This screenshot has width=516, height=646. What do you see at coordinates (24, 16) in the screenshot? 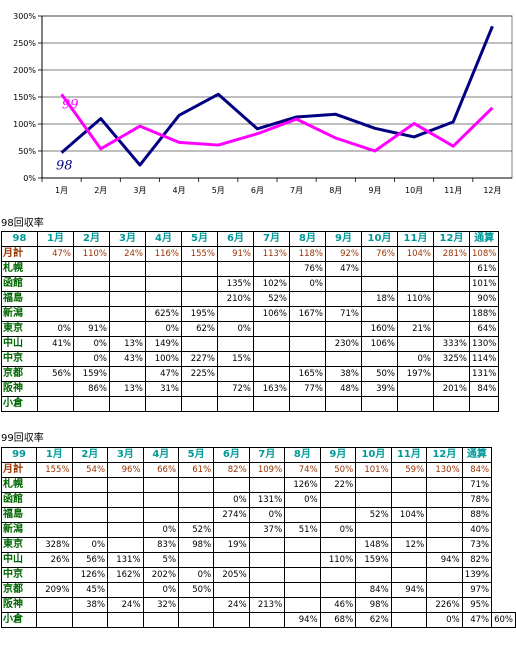
I see `y-tick-label: 300%` at bounding box center [24, 16].